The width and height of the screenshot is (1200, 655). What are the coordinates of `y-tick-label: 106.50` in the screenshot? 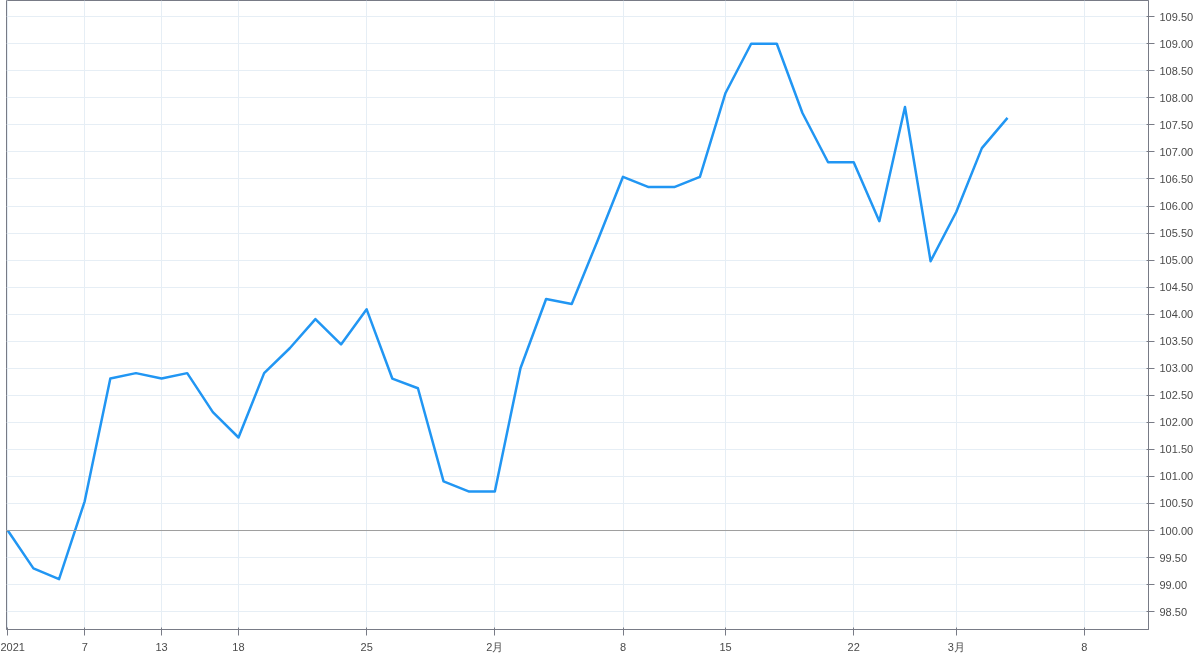 It's located at (1176, 178).